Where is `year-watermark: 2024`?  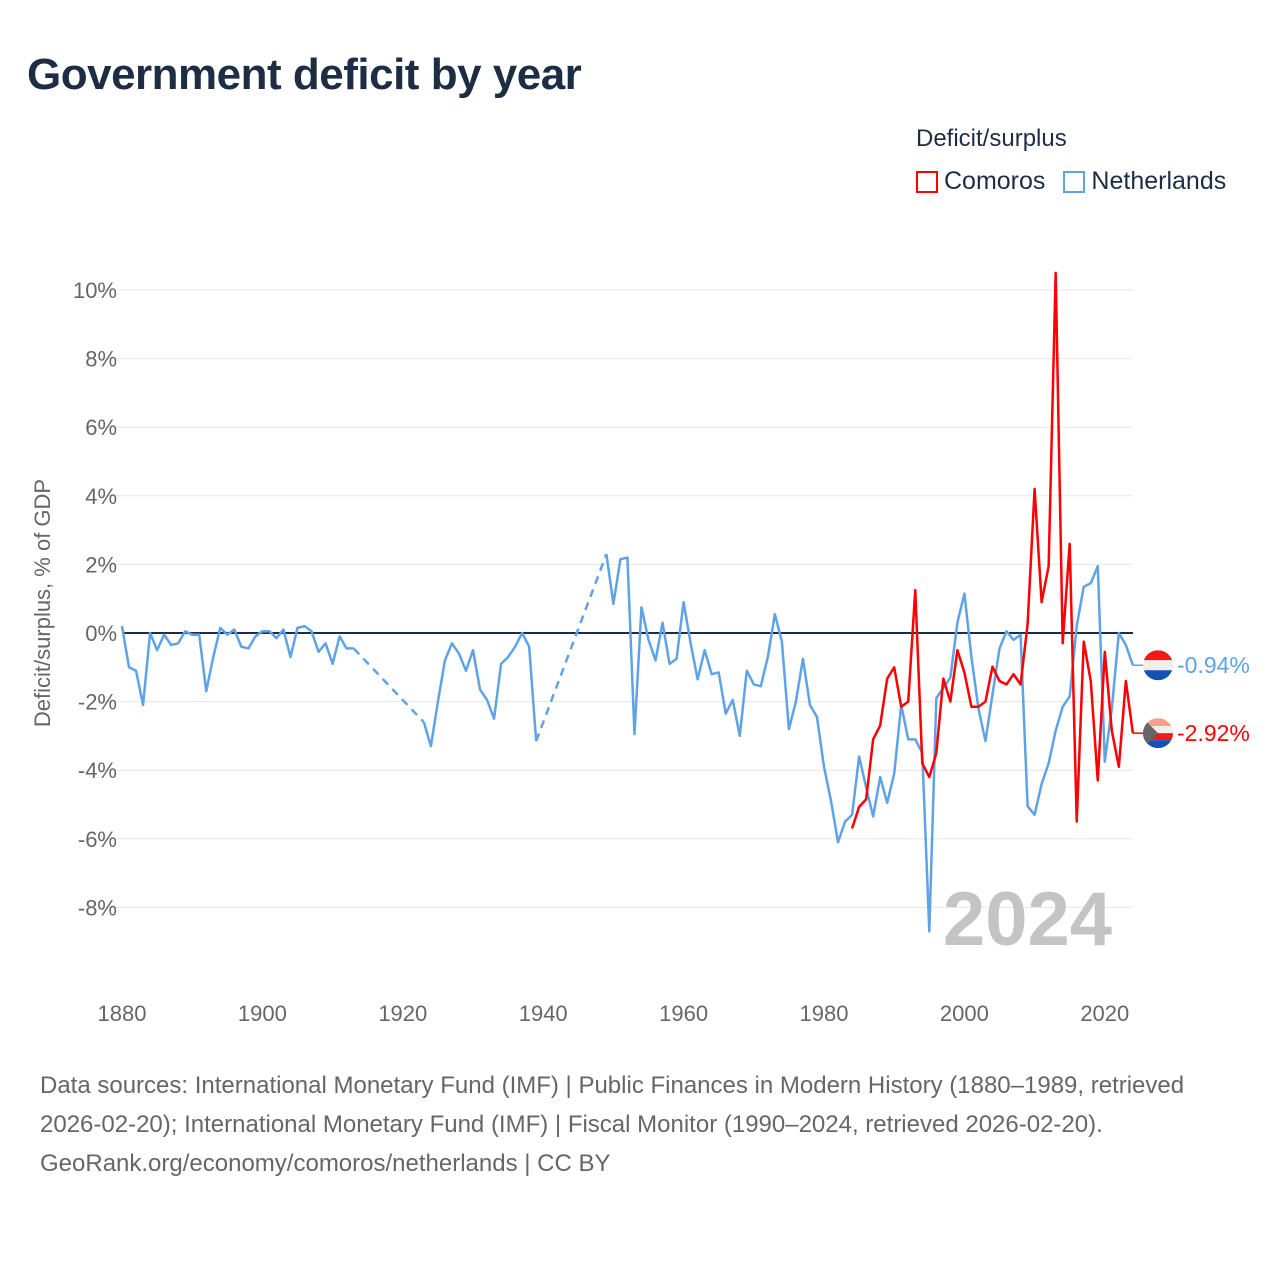 year-watermark: 2024 is located at coordinates (1027, 919).